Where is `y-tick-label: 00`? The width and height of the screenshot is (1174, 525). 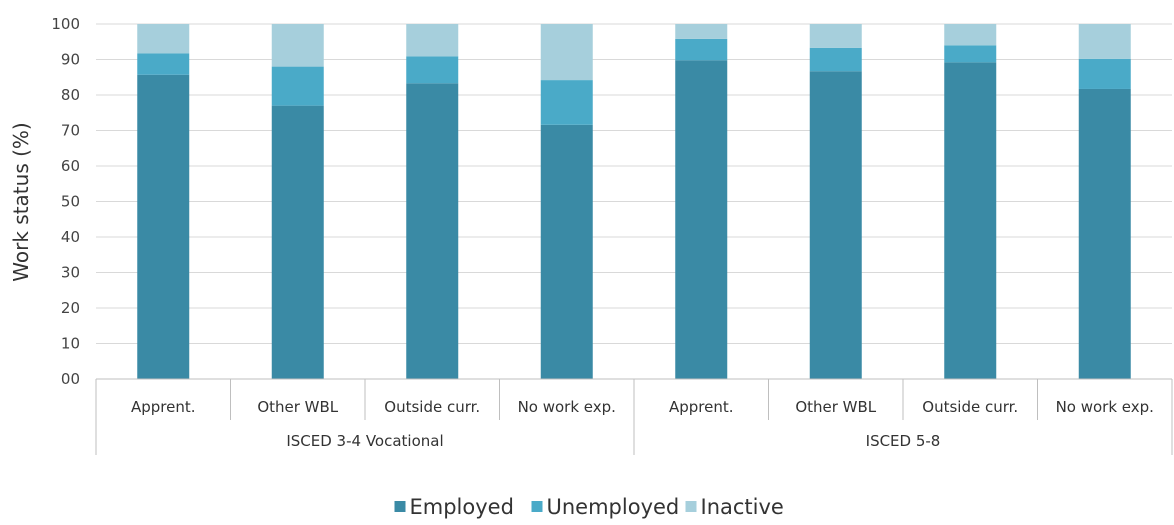
y-tick-label: 00 is located at coordinates (70, 379).